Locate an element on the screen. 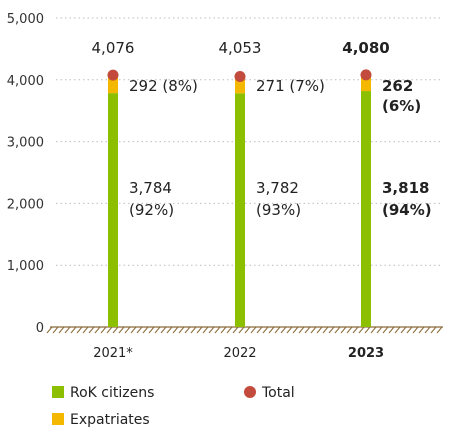 The width and height of the screenshot is (454, 437). legend-label: Total is located at coordinates (278, 393).